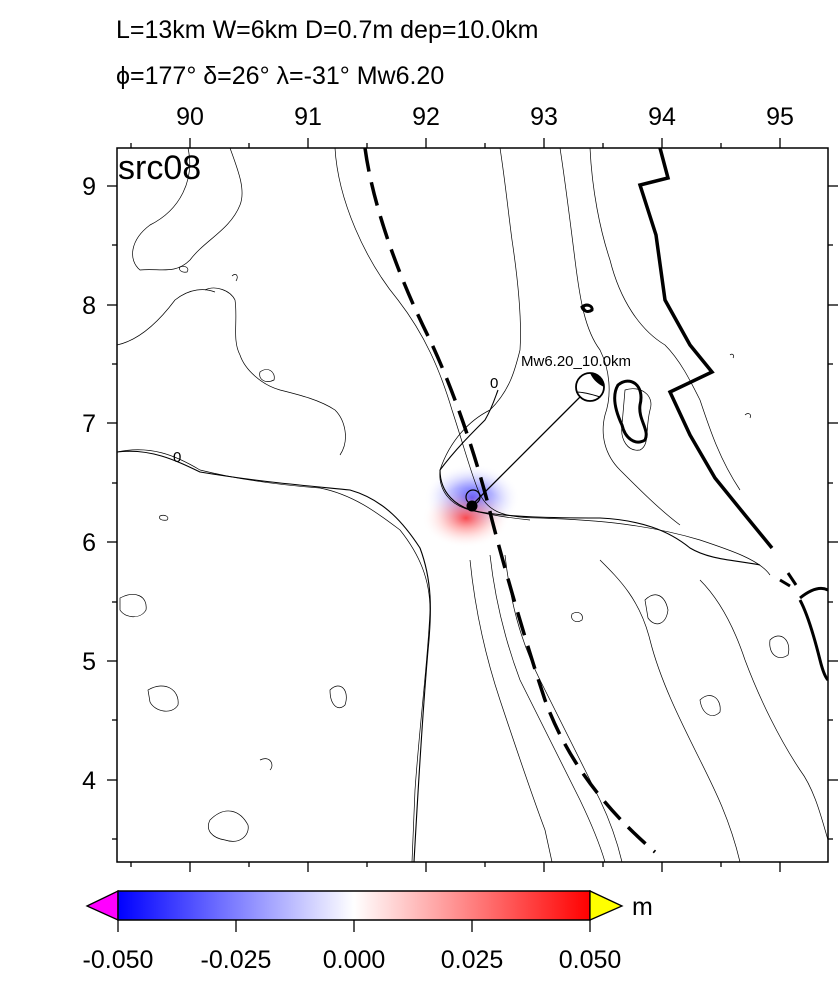 This screenshot has width=840, height=981. I want to click on colorbar-tick-label: -0.050, so click(118, 960).